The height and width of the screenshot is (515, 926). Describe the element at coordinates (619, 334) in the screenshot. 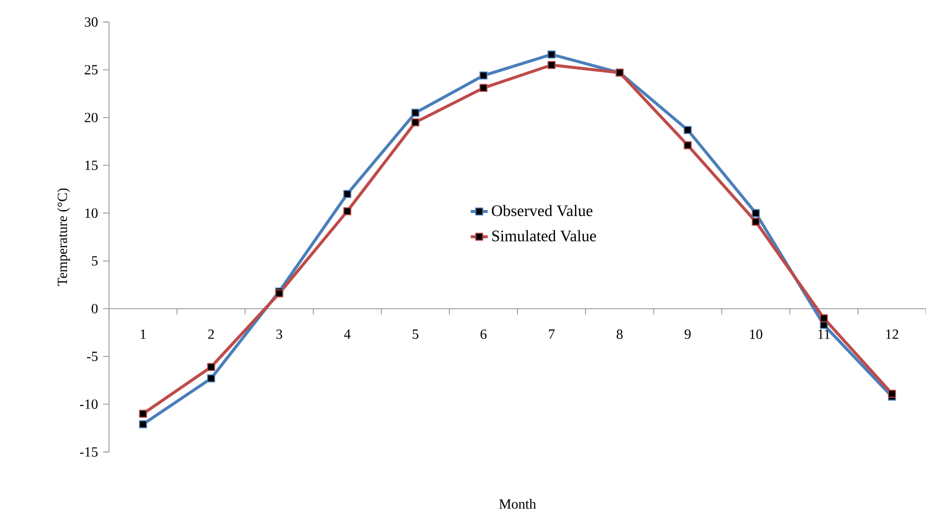

I see `x-tick-label: 8` at that location.